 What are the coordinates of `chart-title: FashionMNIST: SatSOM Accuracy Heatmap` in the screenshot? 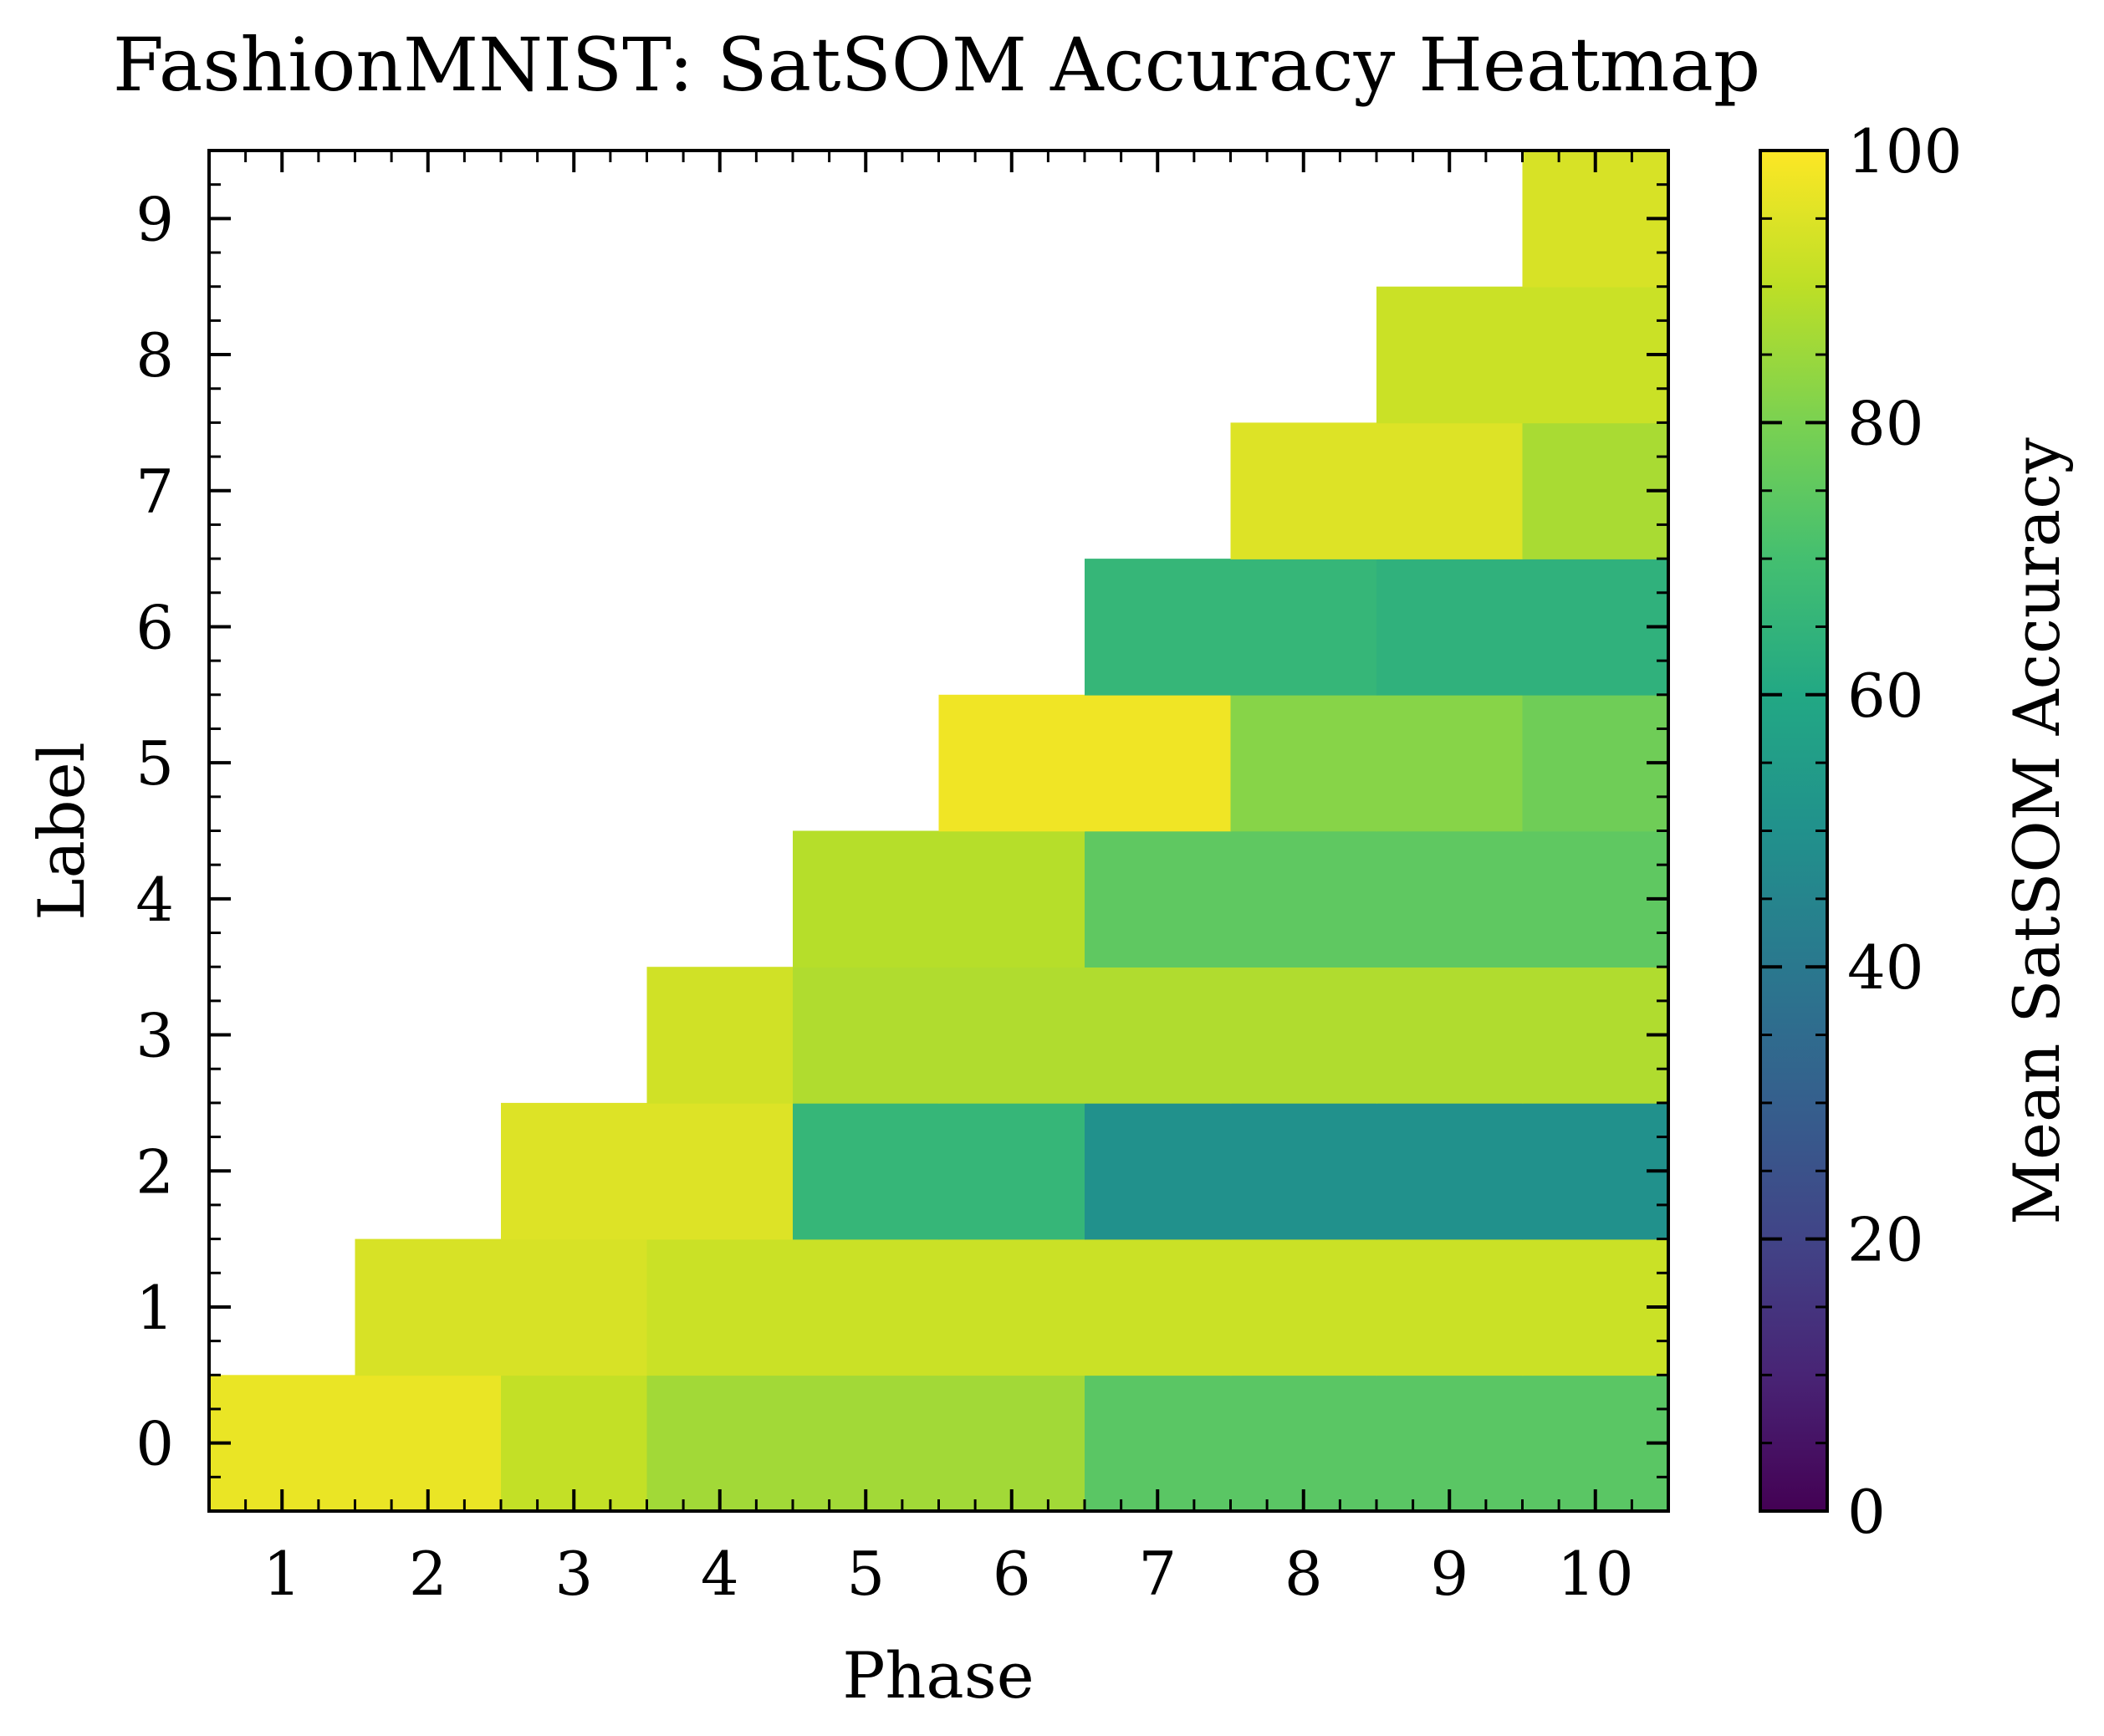 It's located at (937, 65).